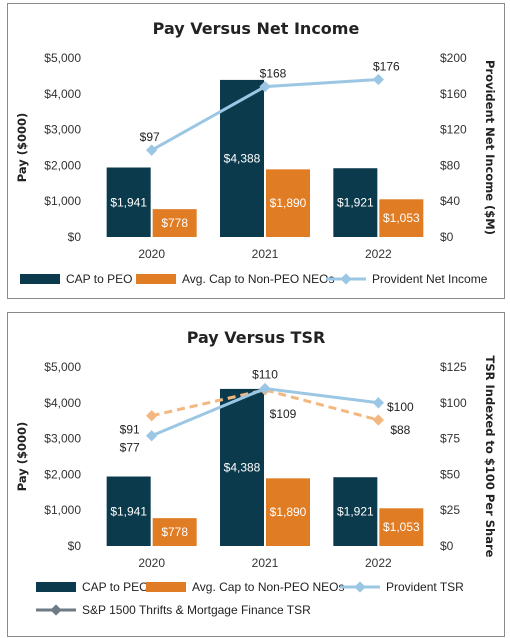  I want to click on y2-tick-label: $200, so click(453, 58).